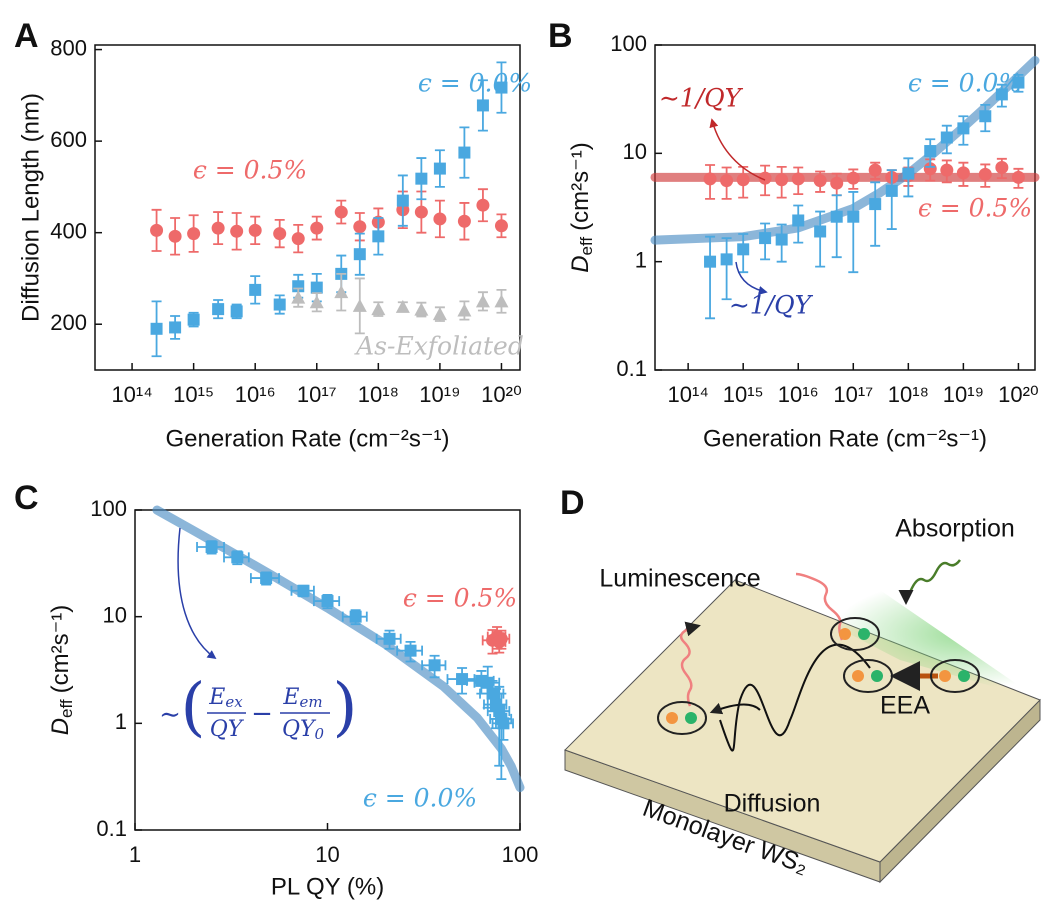 The image size is (1062, 911). I want to click on plot-frame, so click(845, 207).